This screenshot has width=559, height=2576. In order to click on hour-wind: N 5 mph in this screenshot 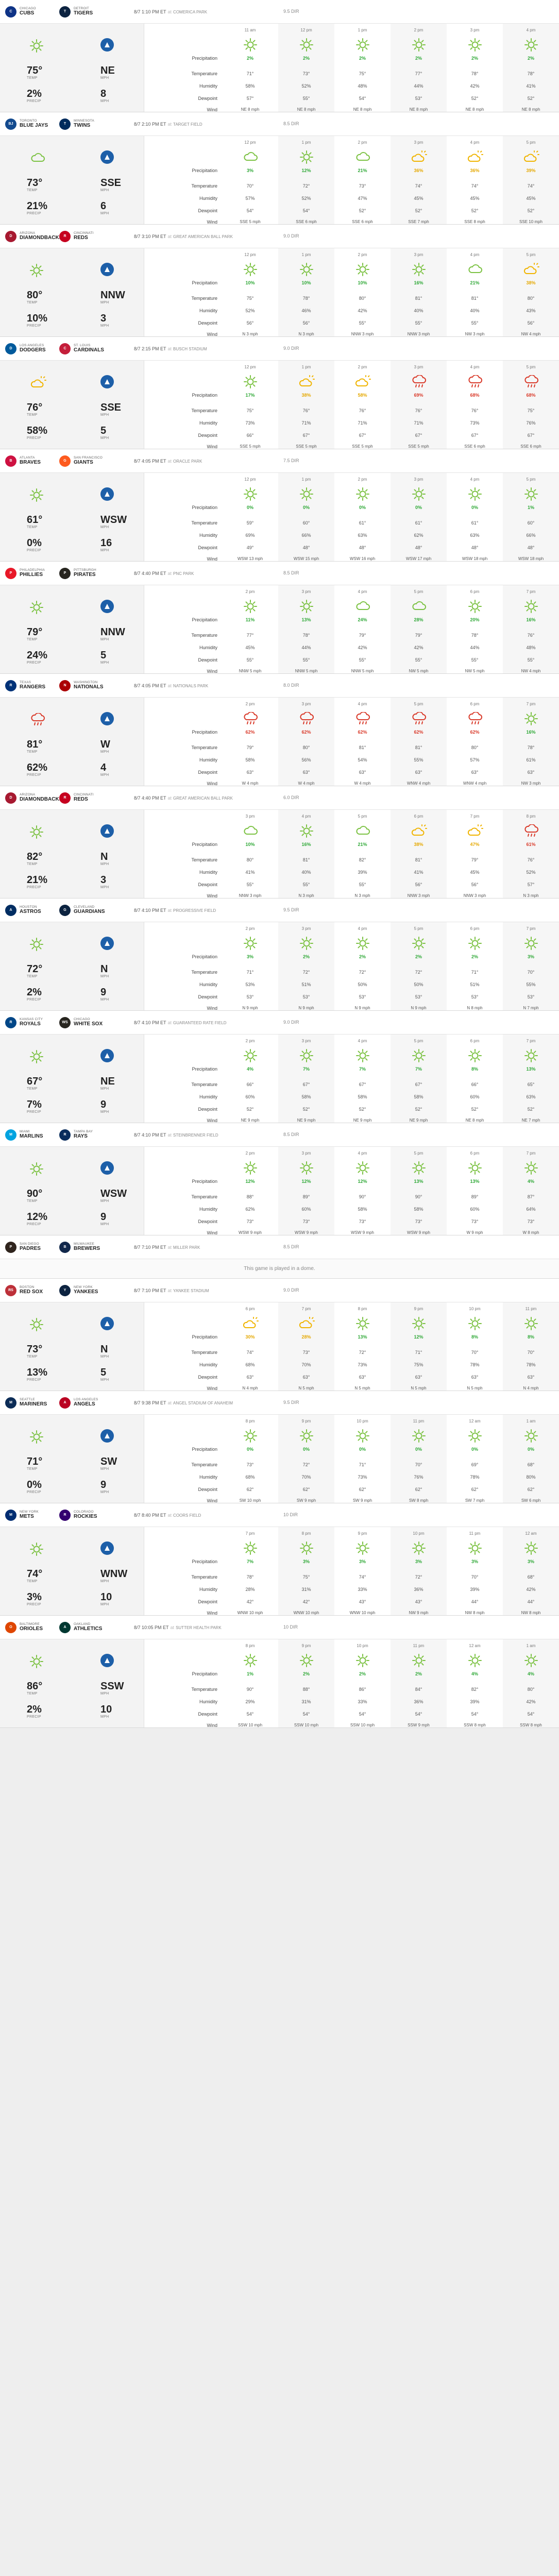, I will do `click(419, 1388)`.